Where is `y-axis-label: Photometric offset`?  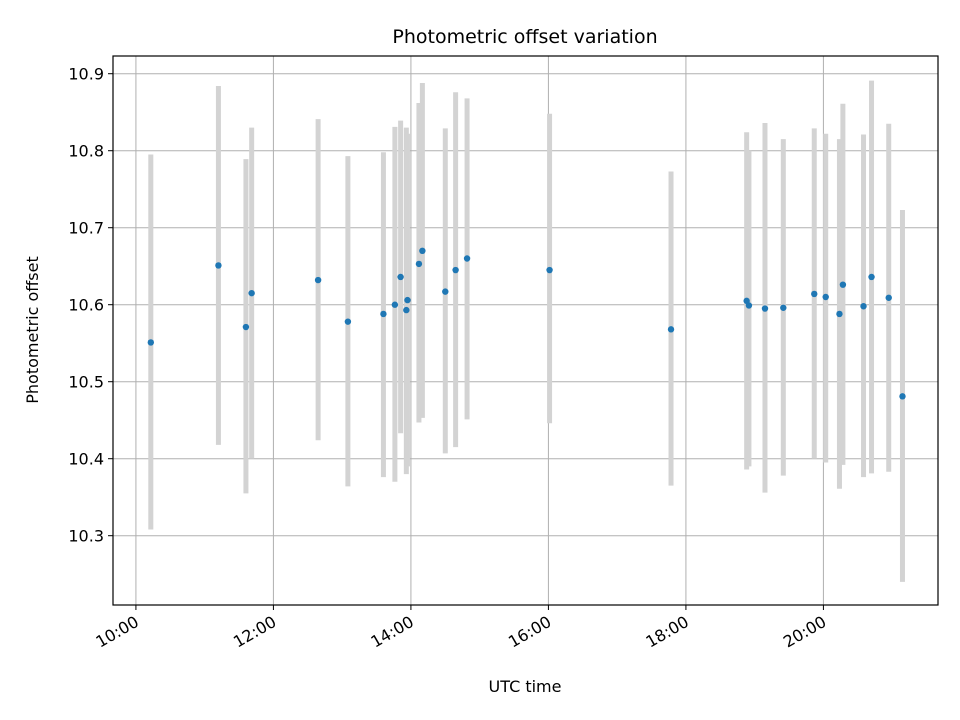 y-axis-label: Photometric offset is located at coordinates (32, 330).